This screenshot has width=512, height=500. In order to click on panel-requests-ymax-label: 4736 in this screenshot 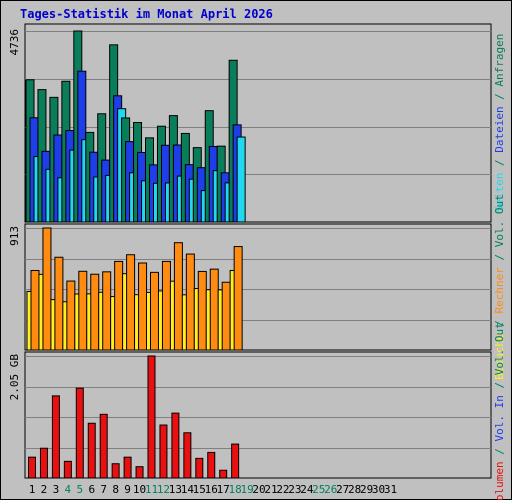, I will do `click(14, 42)`.